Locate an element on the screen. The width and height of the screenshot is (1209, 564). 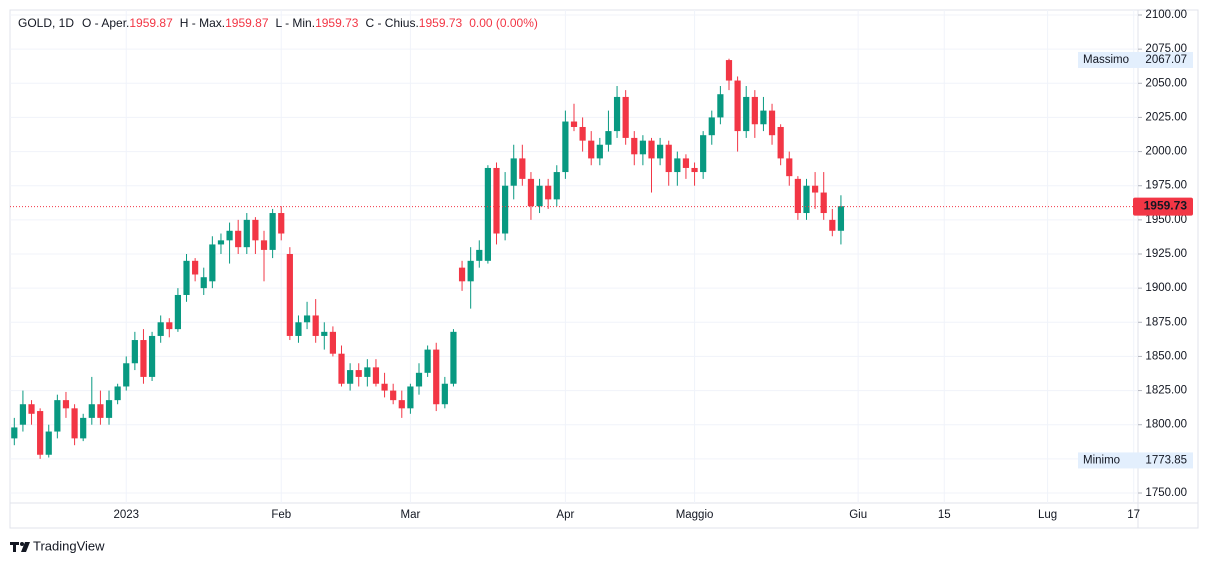
y-tick-label: 1800.00 is located at coordinates (1166, 425).